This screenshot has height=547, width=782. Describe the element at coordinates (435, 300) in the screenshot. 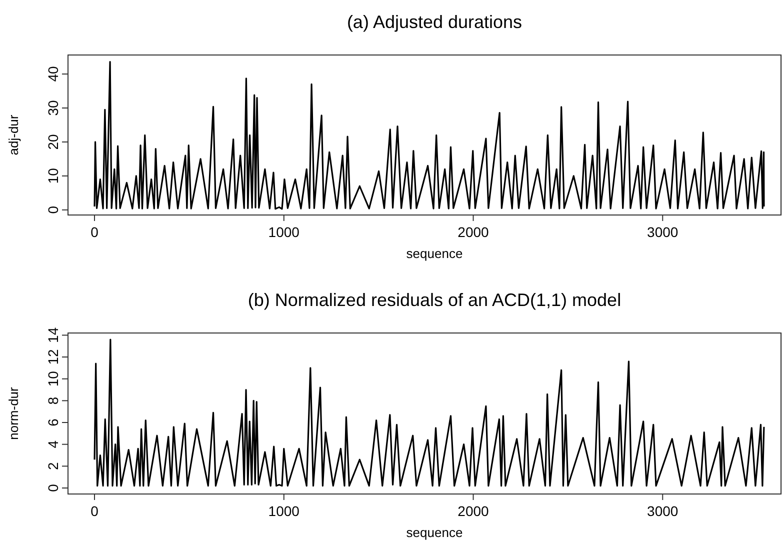

I see `chart-title: (b) Normalized residuals of an ACD(1,1) model` at that location.